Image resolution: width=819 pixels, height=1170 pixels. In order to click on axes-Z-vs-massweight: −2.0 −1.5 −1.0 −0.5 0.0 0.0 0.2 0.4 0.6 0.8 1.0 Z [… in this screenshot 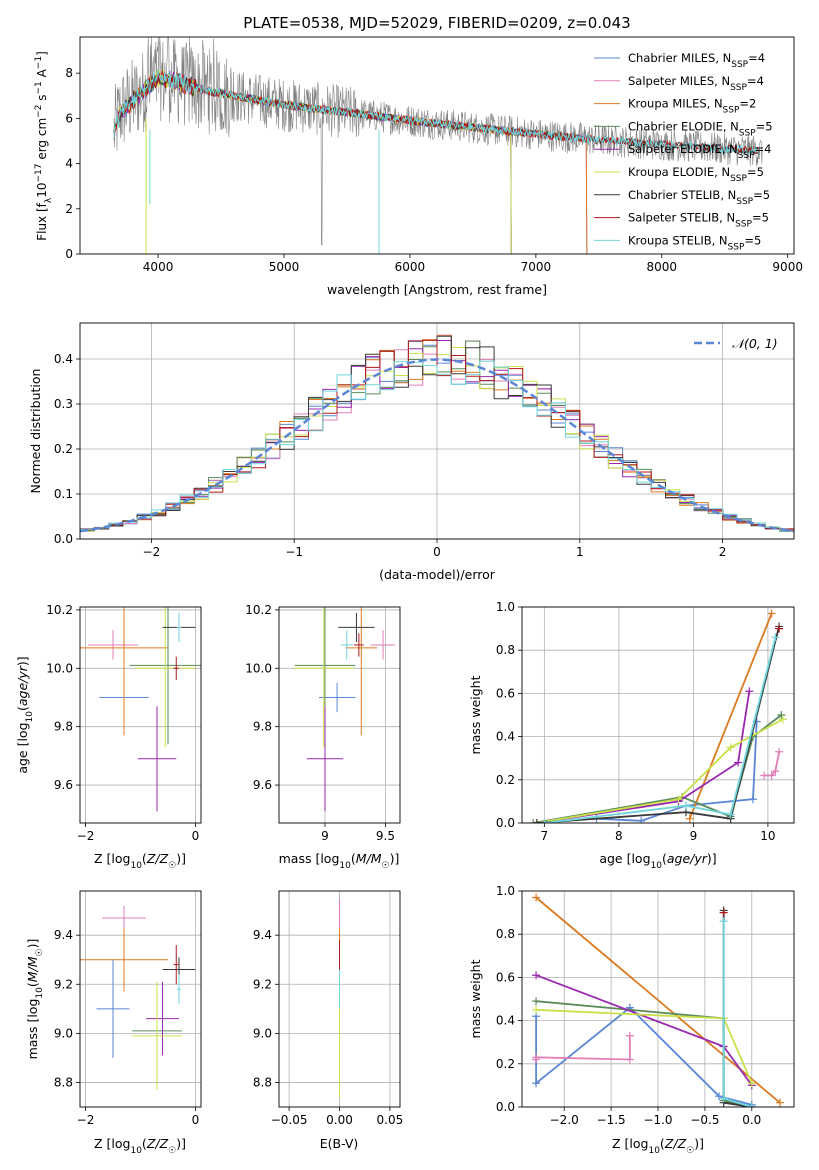, I will do `click(631, 1020)`.